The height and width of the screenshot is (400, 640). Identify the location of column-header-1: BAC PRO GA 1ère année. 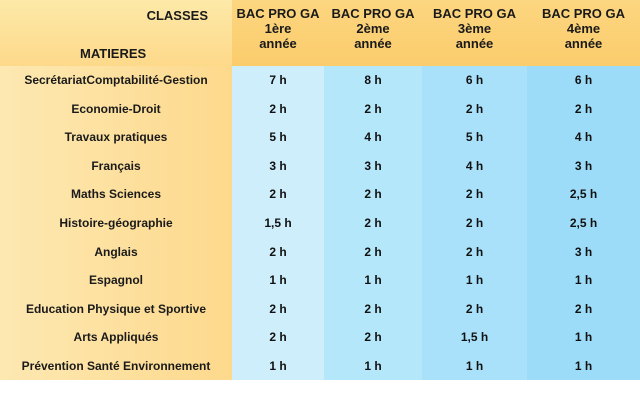
(278, 33).